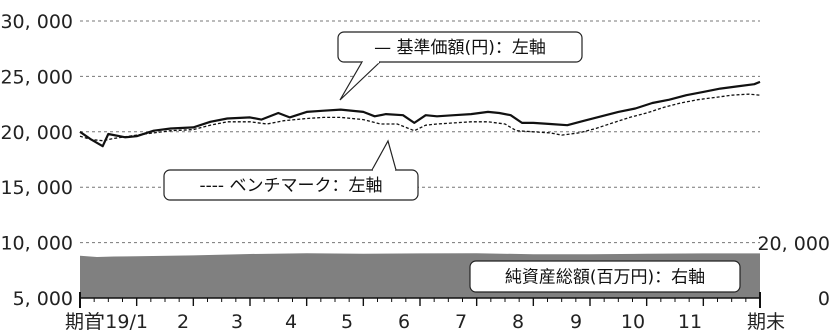  I want to click on left-tick-label: 15, 000, so click(36, 188).